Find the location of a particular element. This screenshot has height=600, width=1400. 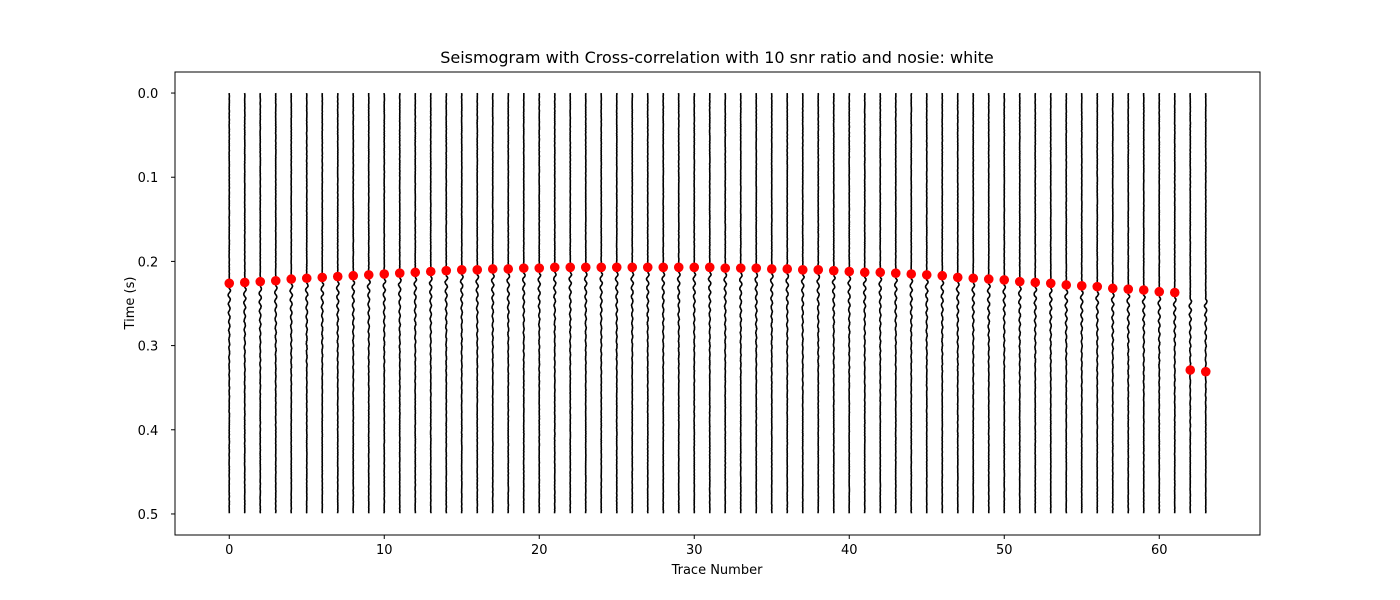

x-tick-label: 40 is located at coordinates (849, 550).